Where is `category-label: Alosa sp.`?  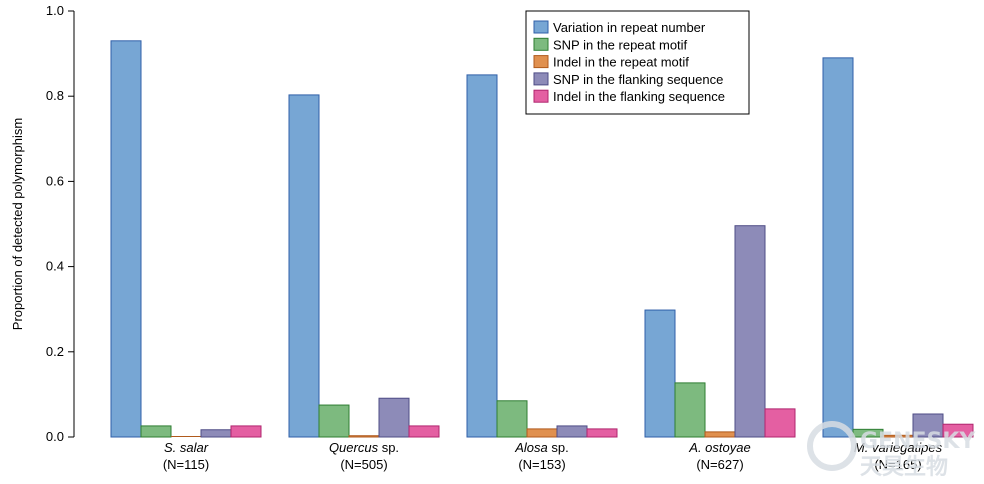
category-label: Alosa sp. is located at coordinates (541, 447).